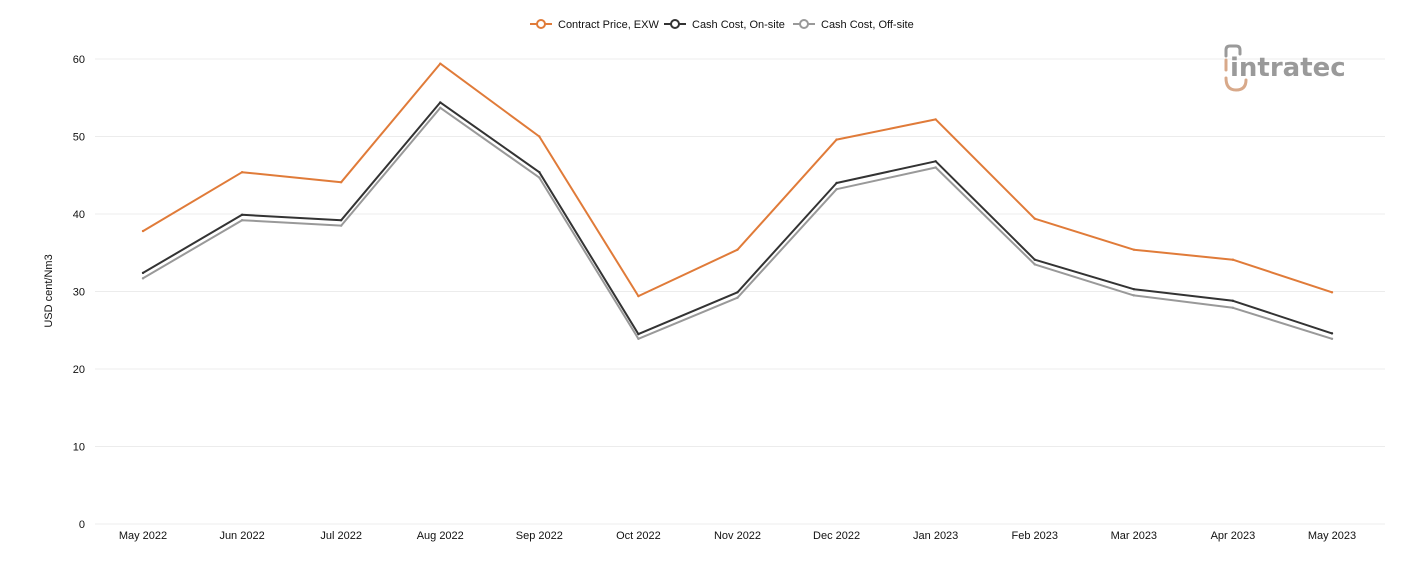 This screenshot has height=561, width=1401. What do you see at coordinates (79, 215) in the screenshot?
I see `y-tick-label: 40` at bounding box center [79, 215].